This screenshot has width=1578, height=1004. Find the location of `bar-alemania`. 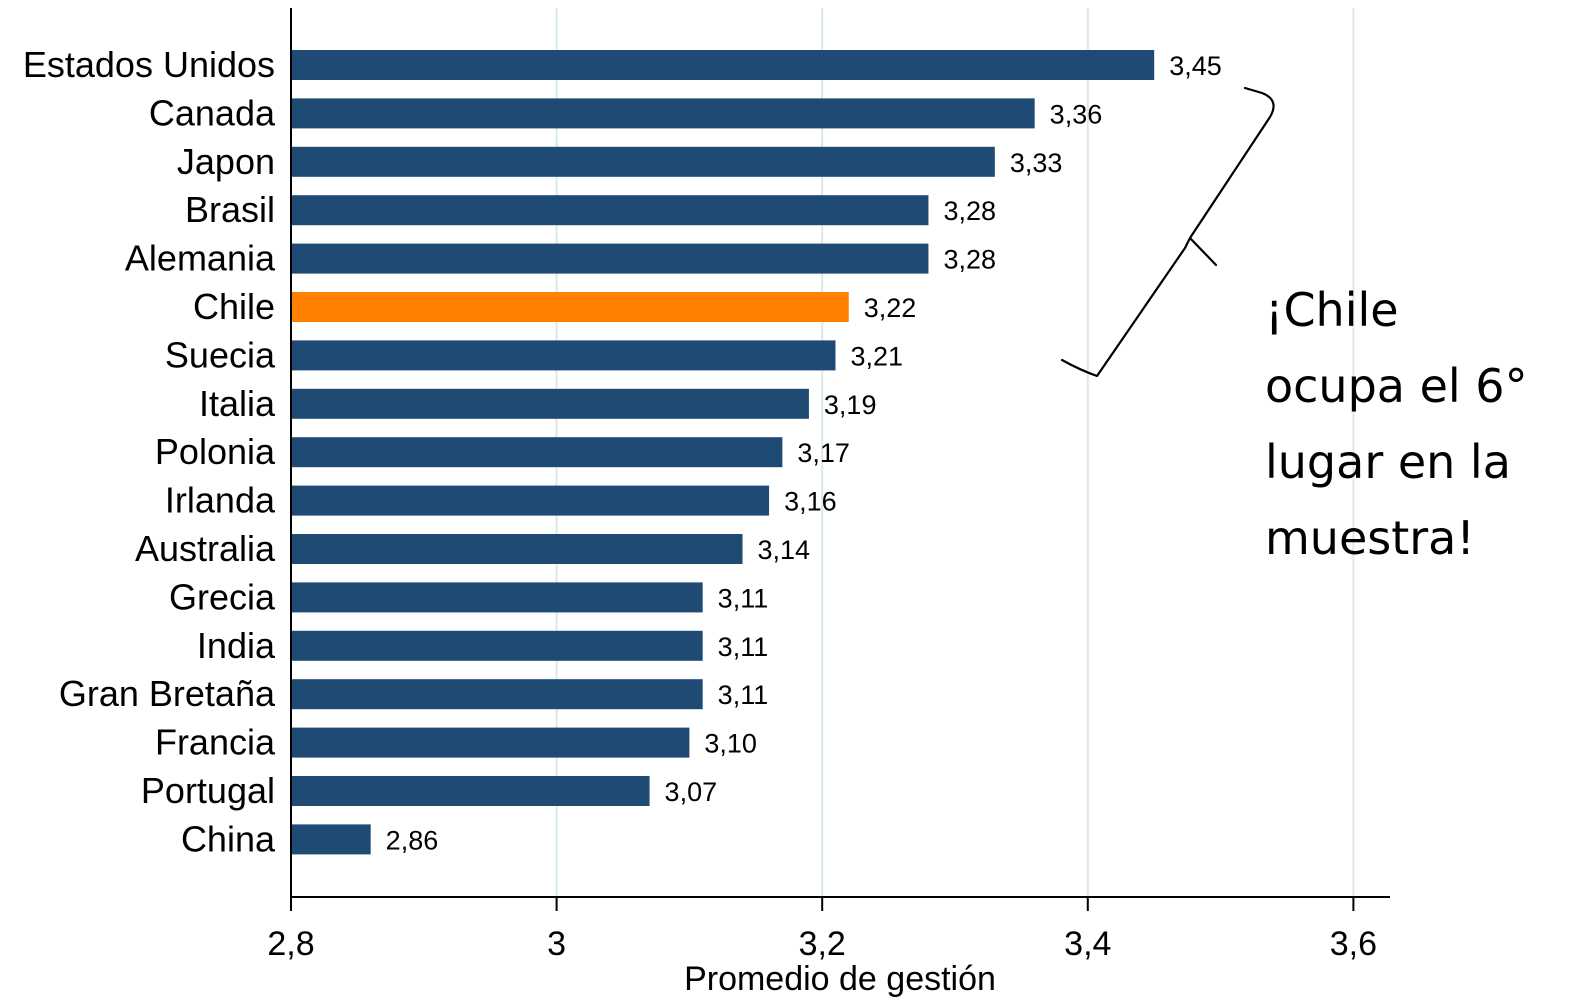

bar-alemania is located at coordinates (610, 258).